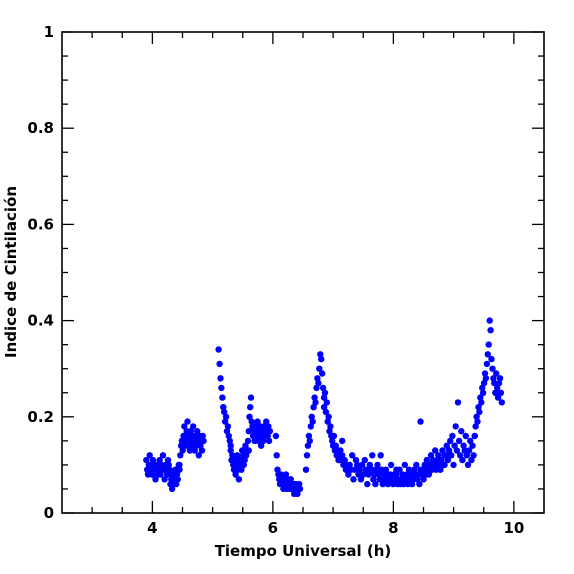 The width and height of the screenshot is (574, 574). Describe the element at coordinates (152, 528) in the screenshot. I see `x-tick-label: 4` at that location.